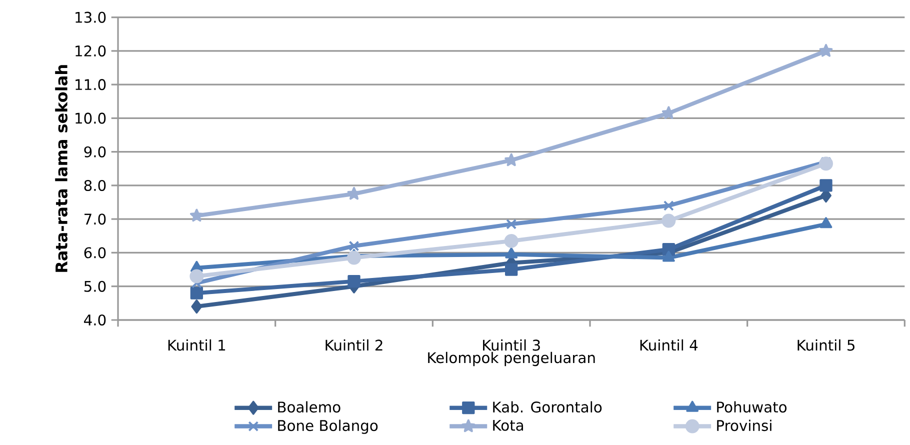 Image resolution: width=910 pixels, height=445 pixels. Describe the element at coordinates (91, 84) in the screenshot. I see `y-tick-label: 11.0` at that location.